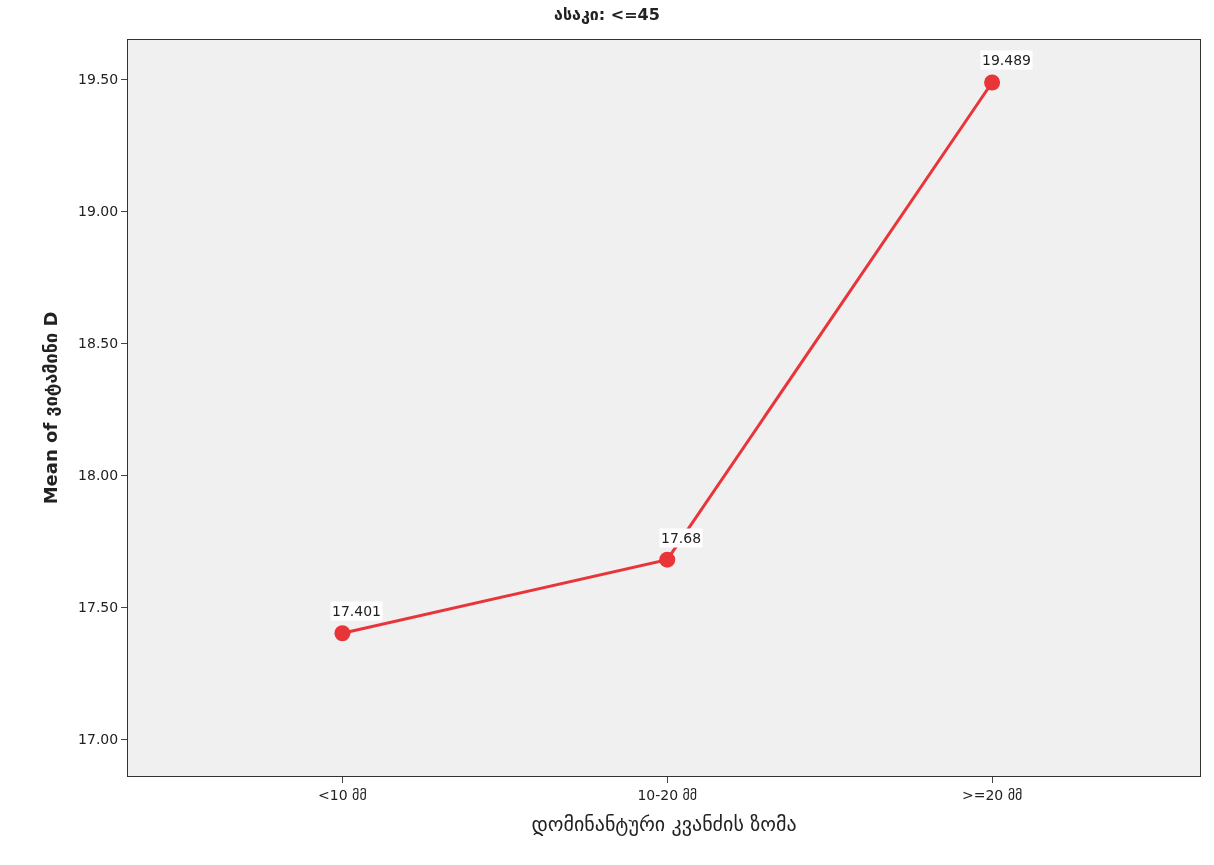 The width and height of the screenshot is (1214, 865). I want to click on y-tick-label: 18.50, so click(98, 343).